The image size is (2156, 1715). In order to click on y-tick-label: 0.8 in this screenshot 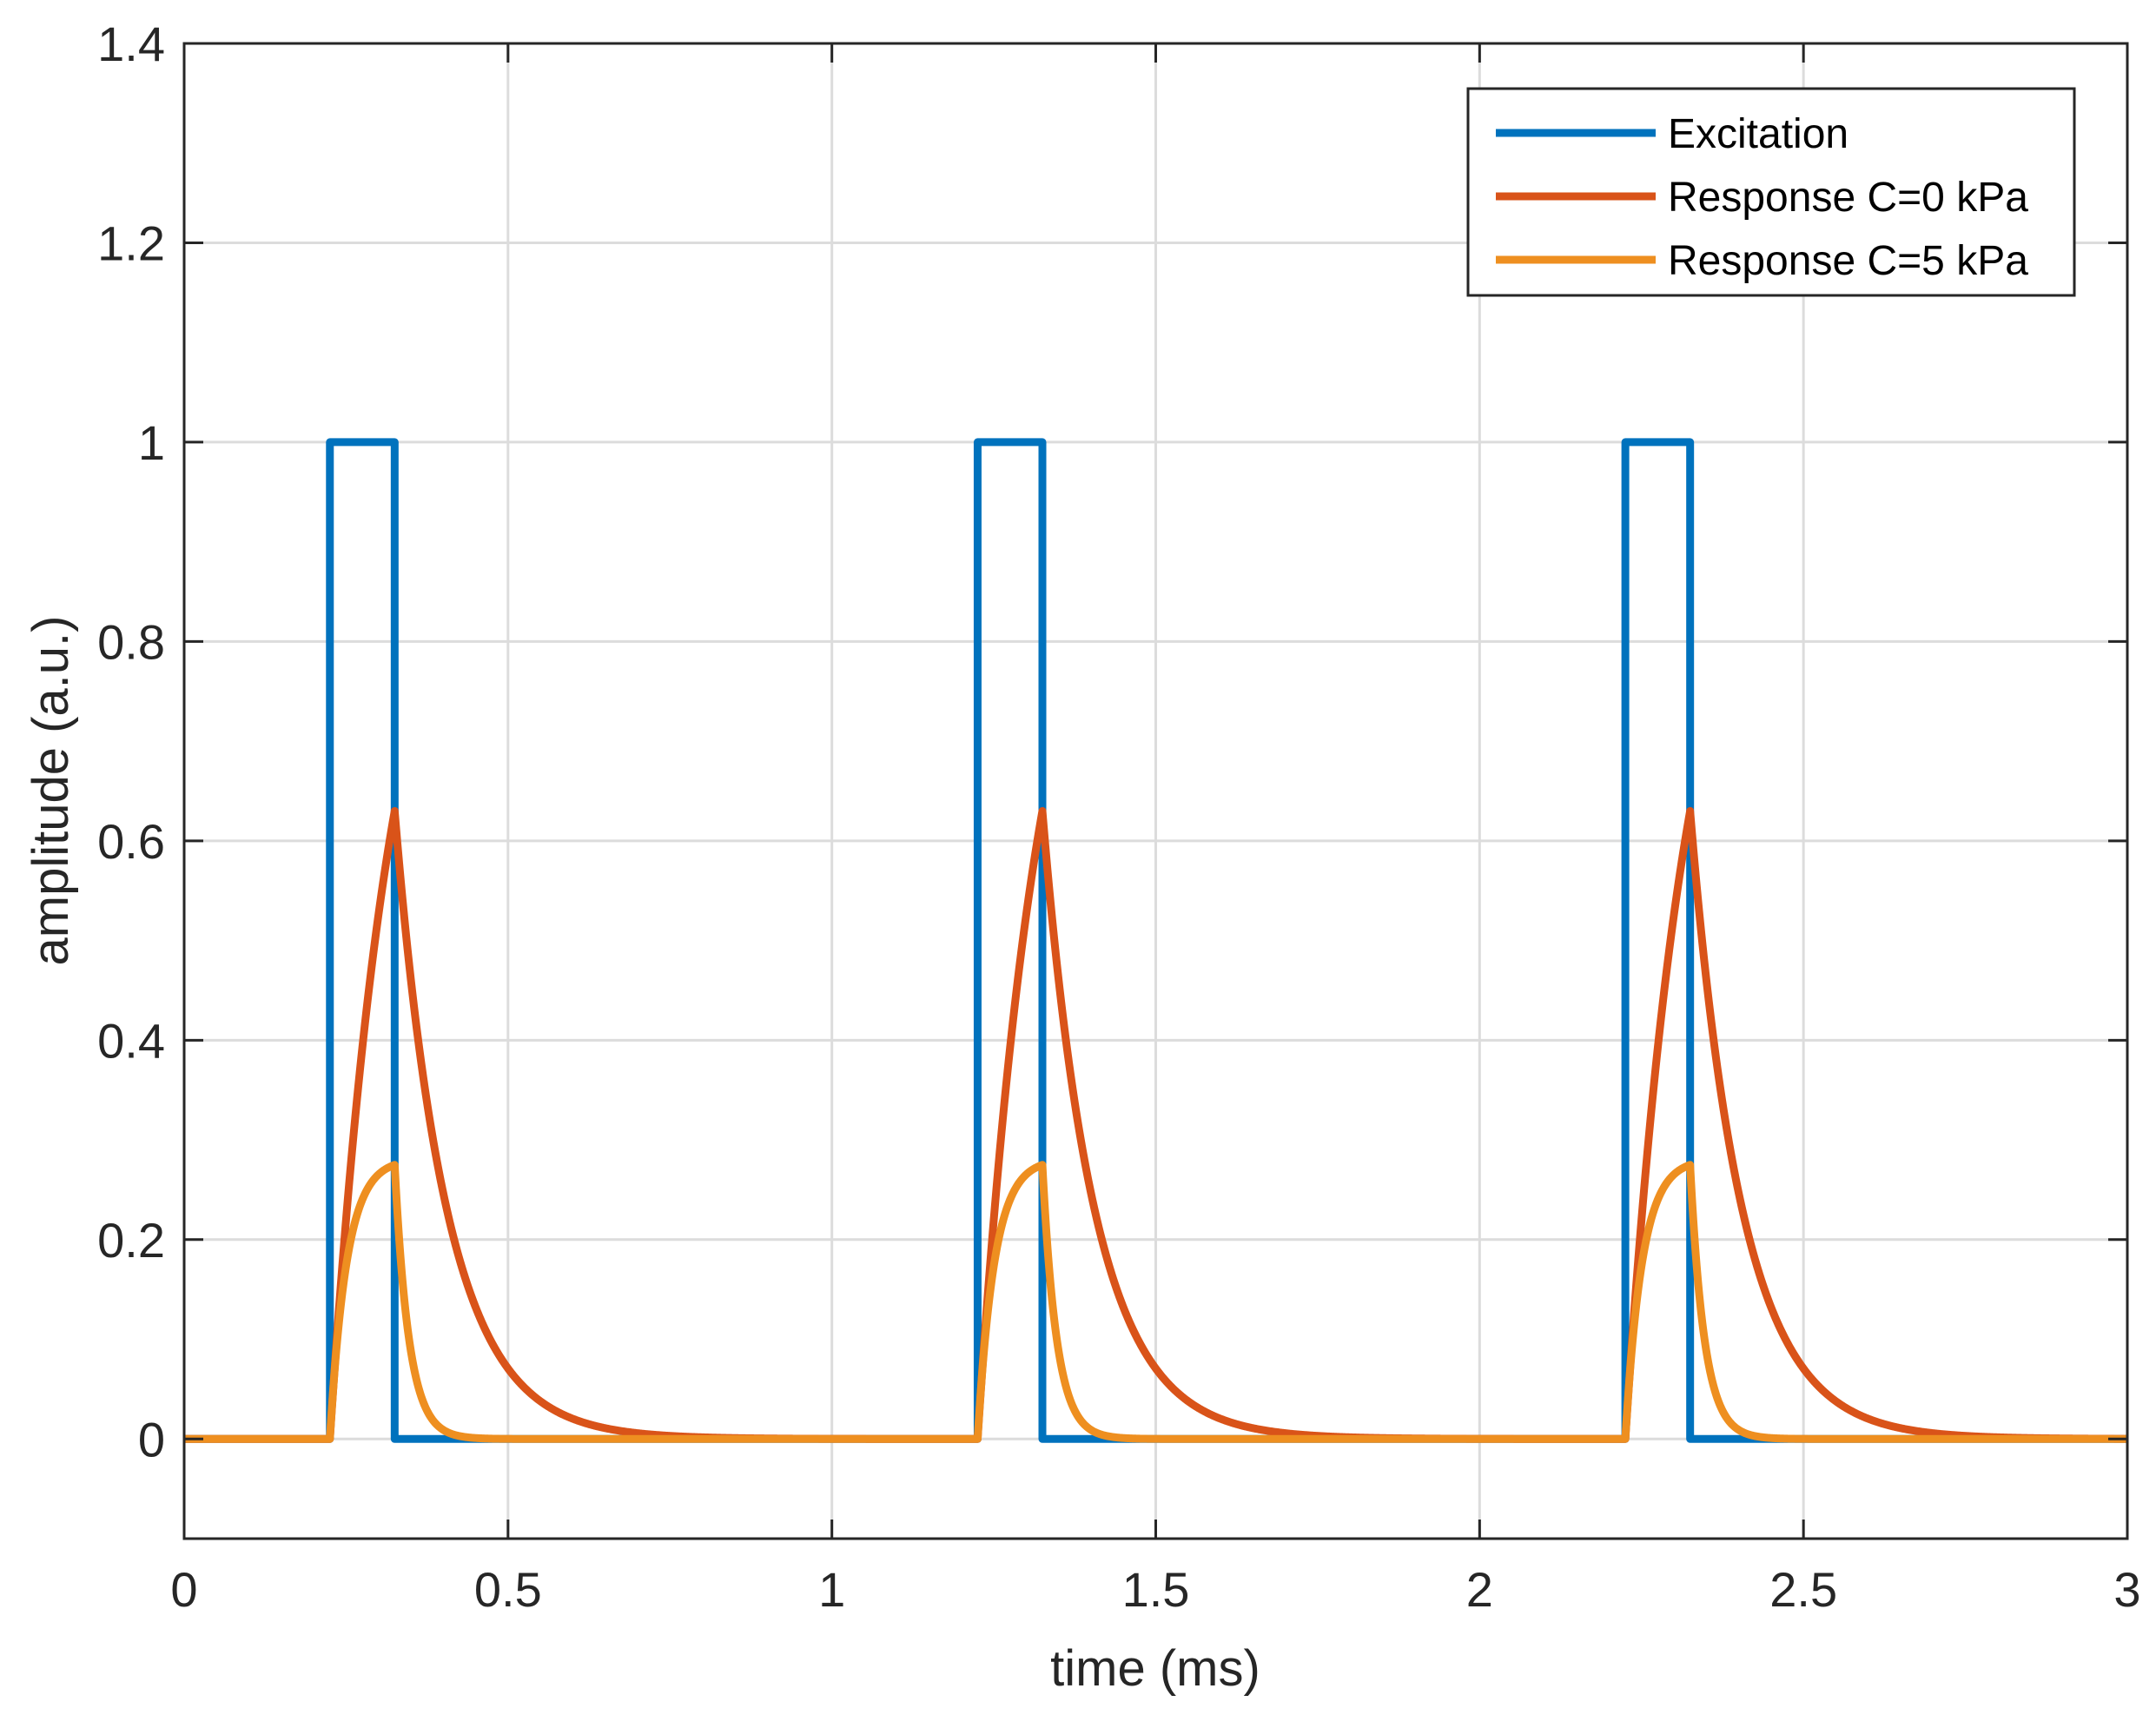, I will do `click(131, 641)`.